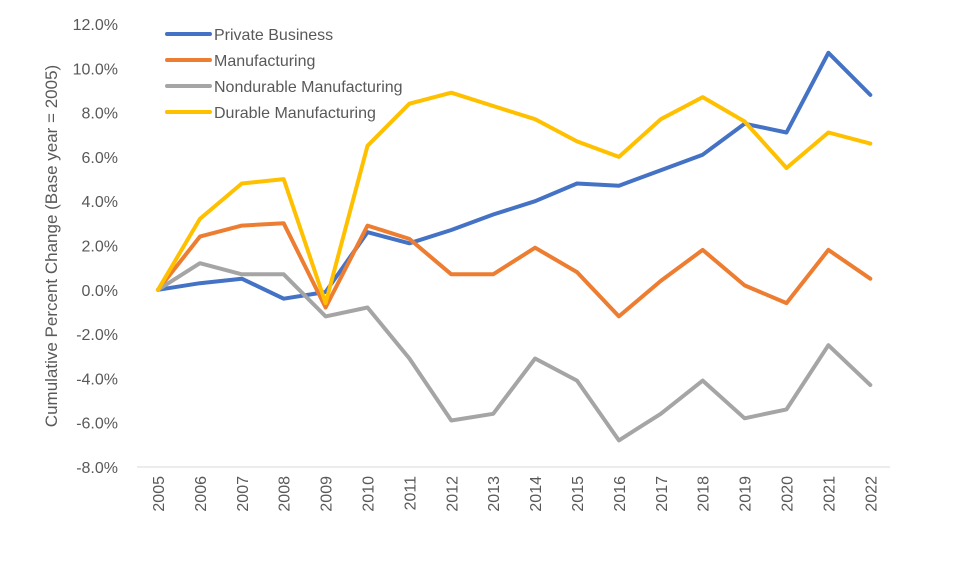  Describe the element at coordinates (829, 494) in the screenshot. I see `x-tick-label: 2021` at that location.